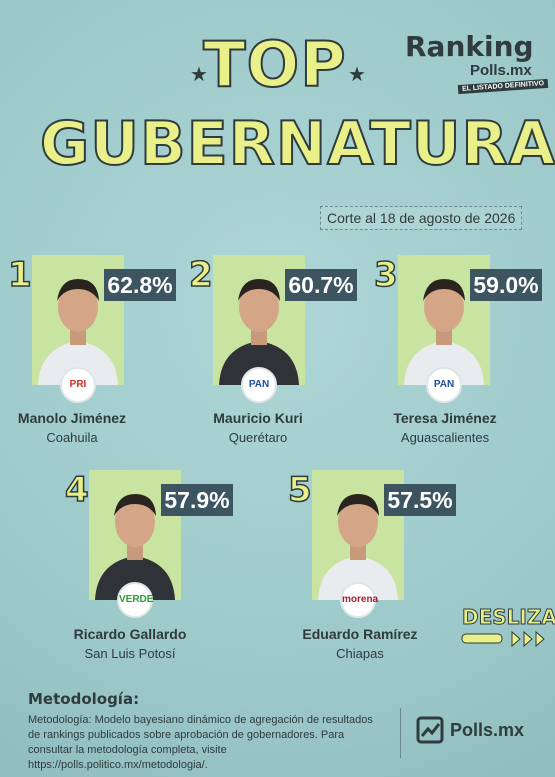  I want to click on state: Querétaro, so click(258, 437).